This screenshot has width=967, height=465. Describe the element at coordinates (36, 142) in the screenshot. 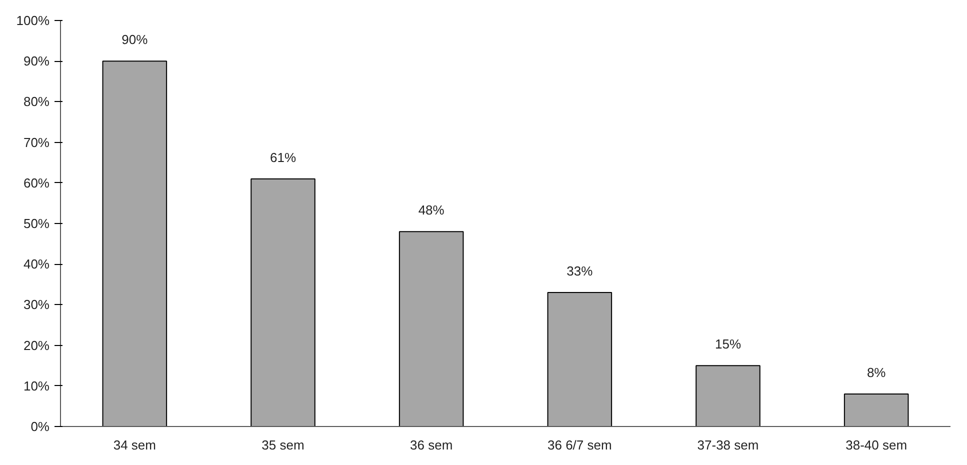

I see `y-tick-label: 70%` at that location.